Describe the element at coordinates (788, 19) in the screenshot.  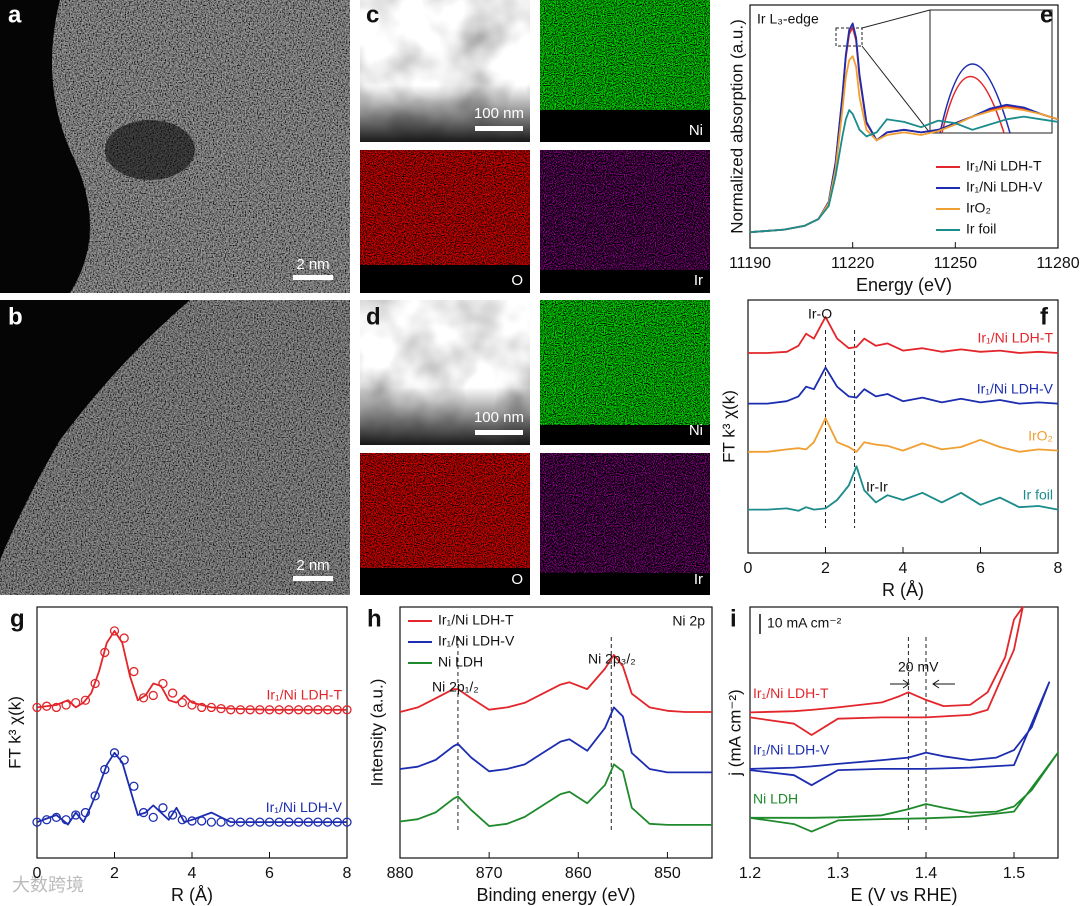
I see `annotation: Ir L₃-edge` at that location.